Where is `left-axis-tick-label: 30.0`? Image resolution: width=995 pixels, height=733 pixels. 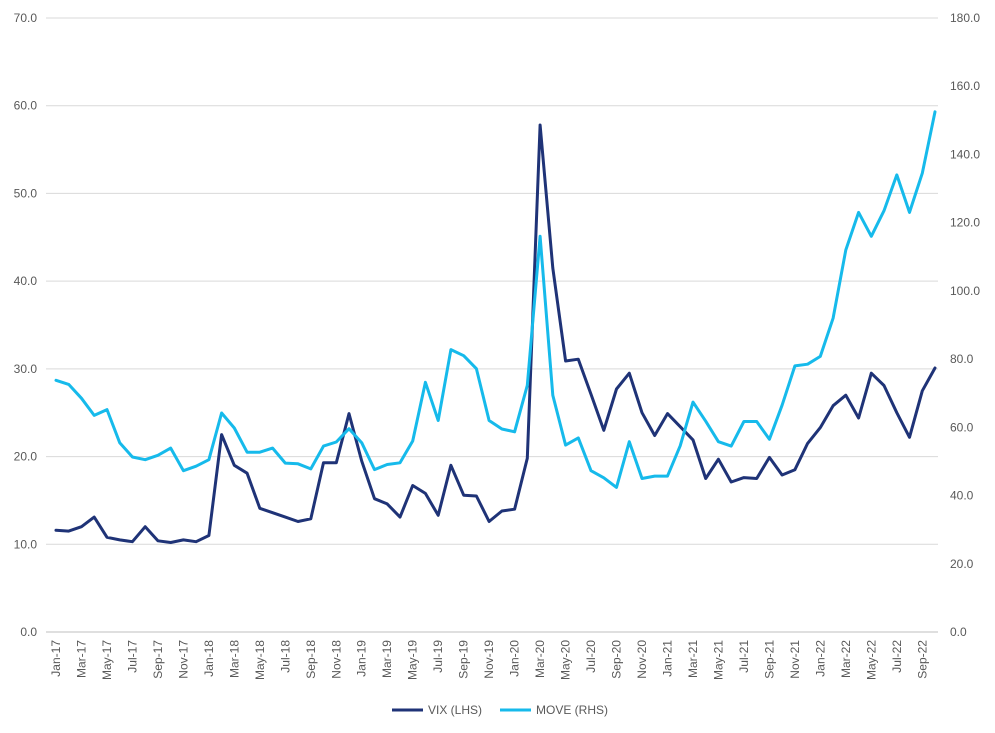
left-axis-tick-label: 30.0 is located at coordinates (26, 369).